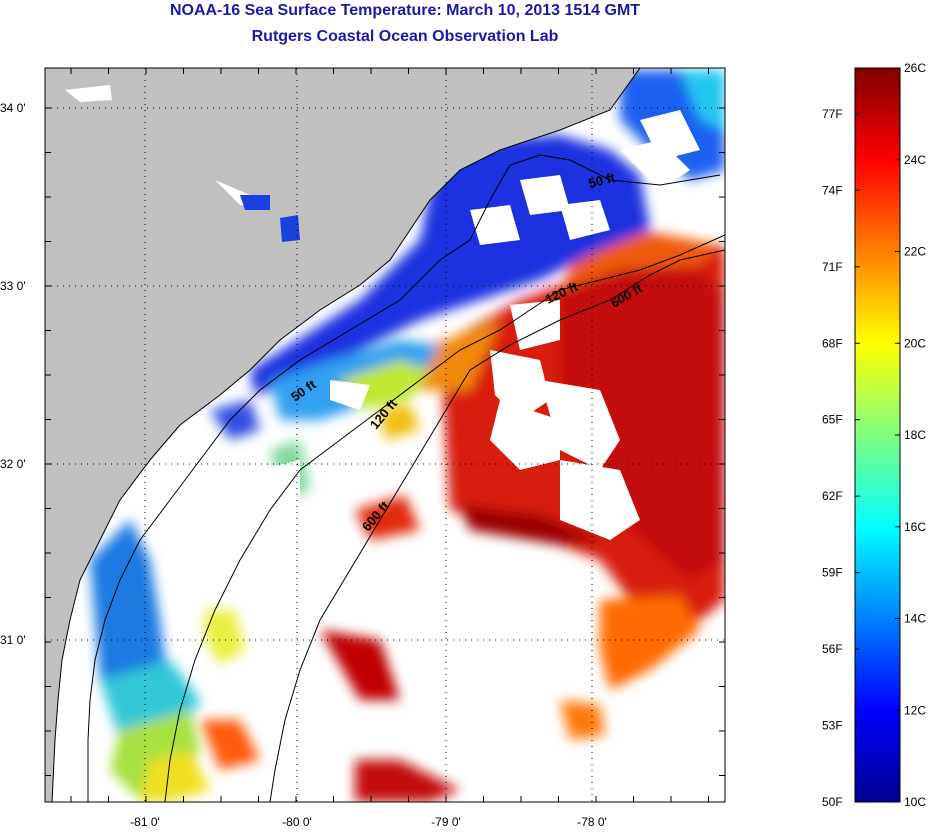  I want to click on contour-label-50ft-north: 50 ft, so click(602, 180).